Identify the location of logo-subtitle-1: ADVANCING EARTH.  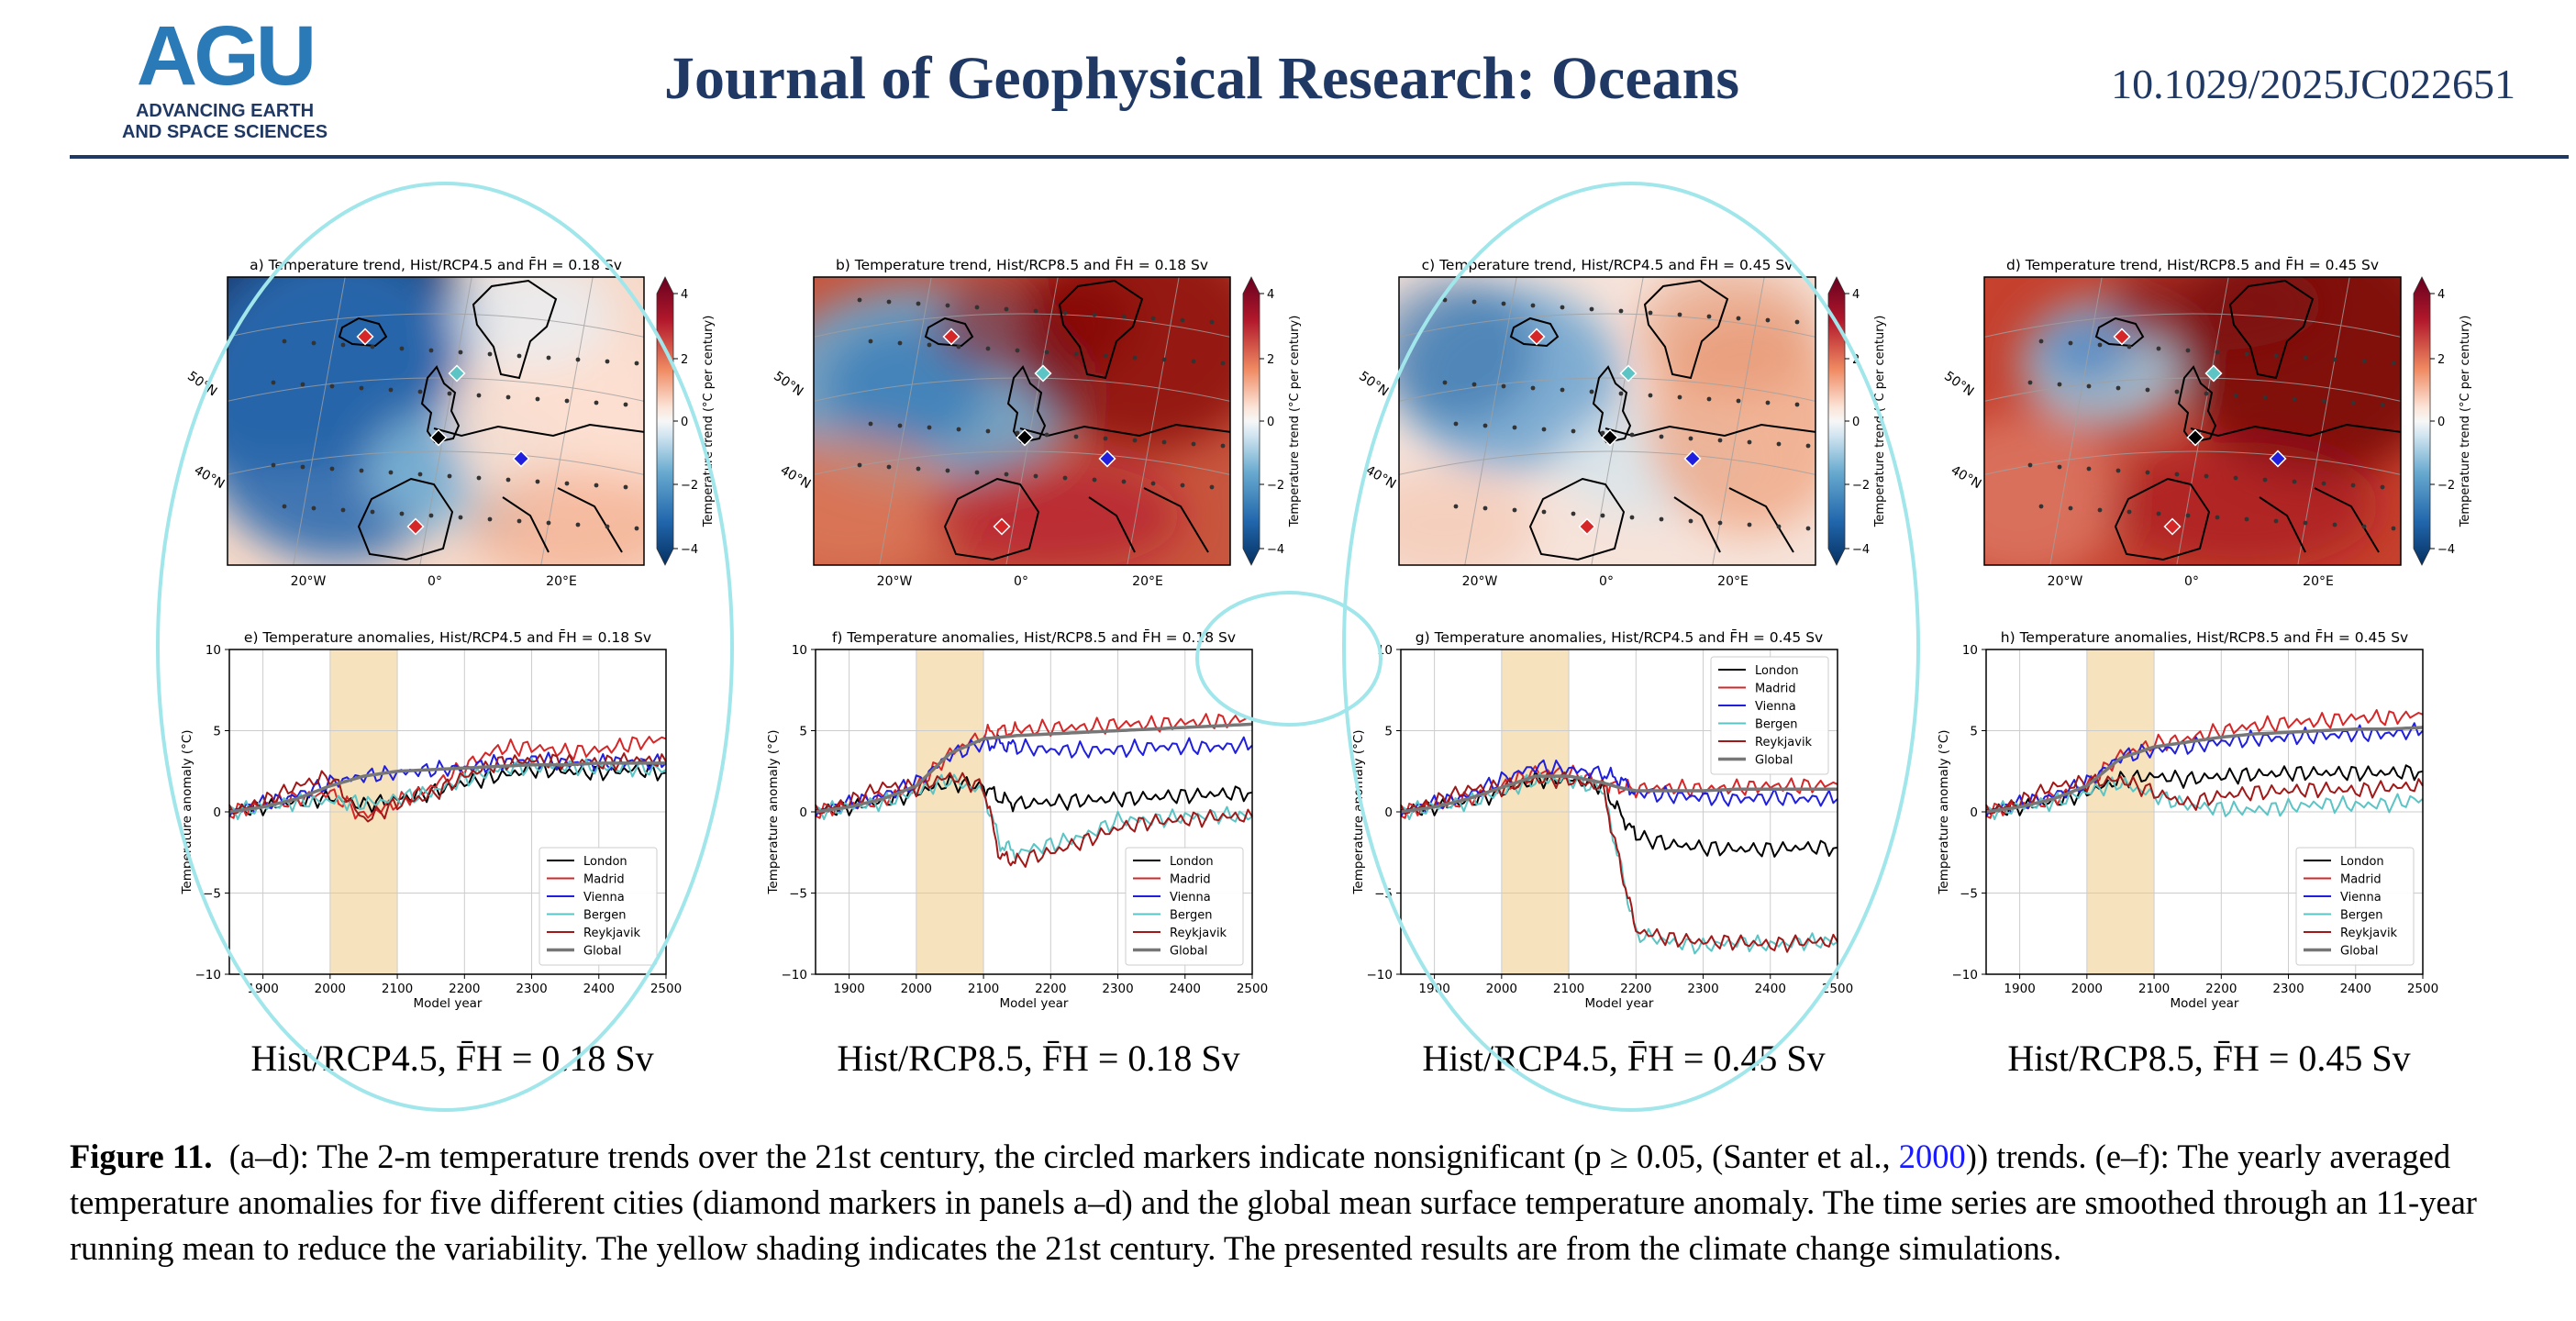
(225, 111).